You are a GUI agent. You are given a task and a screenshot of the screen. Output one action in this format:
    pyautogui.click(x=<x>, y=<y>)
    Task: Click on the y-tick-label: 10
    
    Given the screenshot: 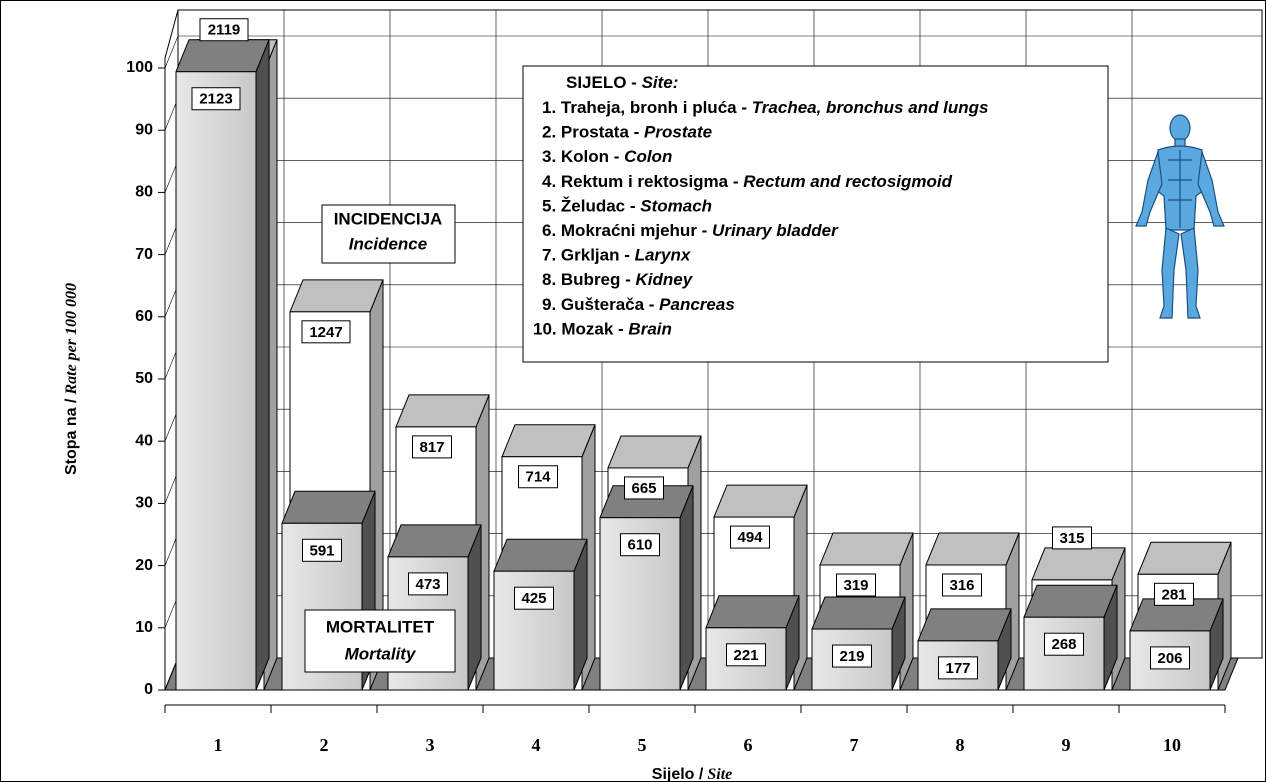 What is the action you would take?
    pyautogui.click(x=144, y=627)
    